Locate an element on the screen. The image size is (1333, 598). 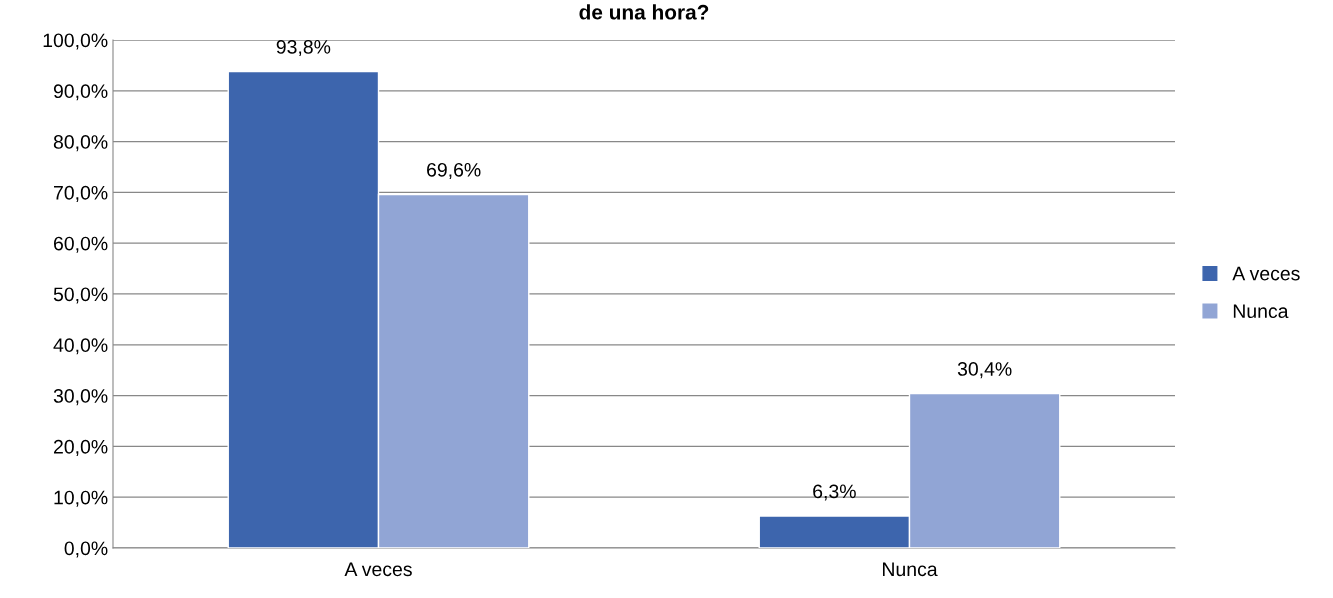
legend-label: A veces is located at coordinates (1266, 273).